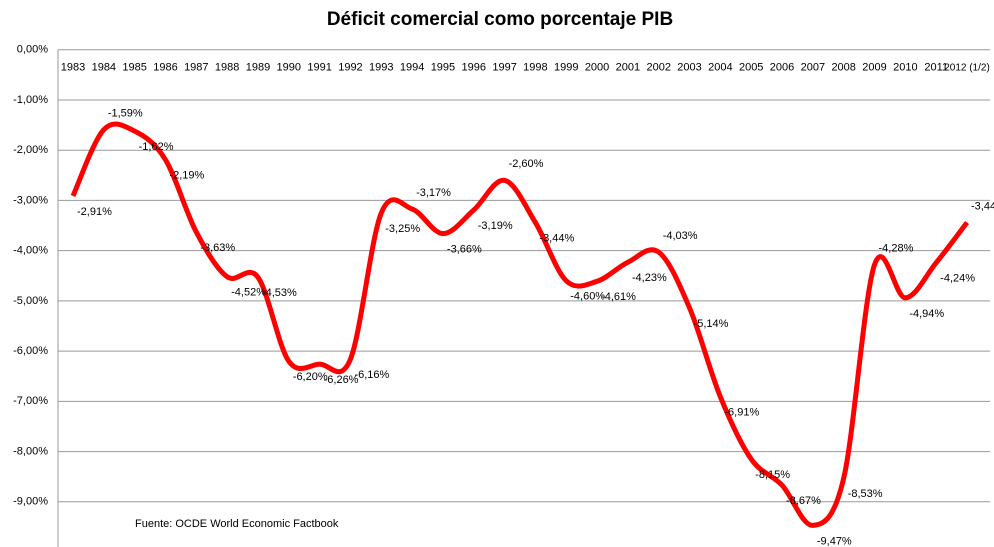 The height and width of the screenshot is (547, 994). Describe the element at coordinates (156, 147) in the screenshot. I see `data-label: -1,62%` at that location.